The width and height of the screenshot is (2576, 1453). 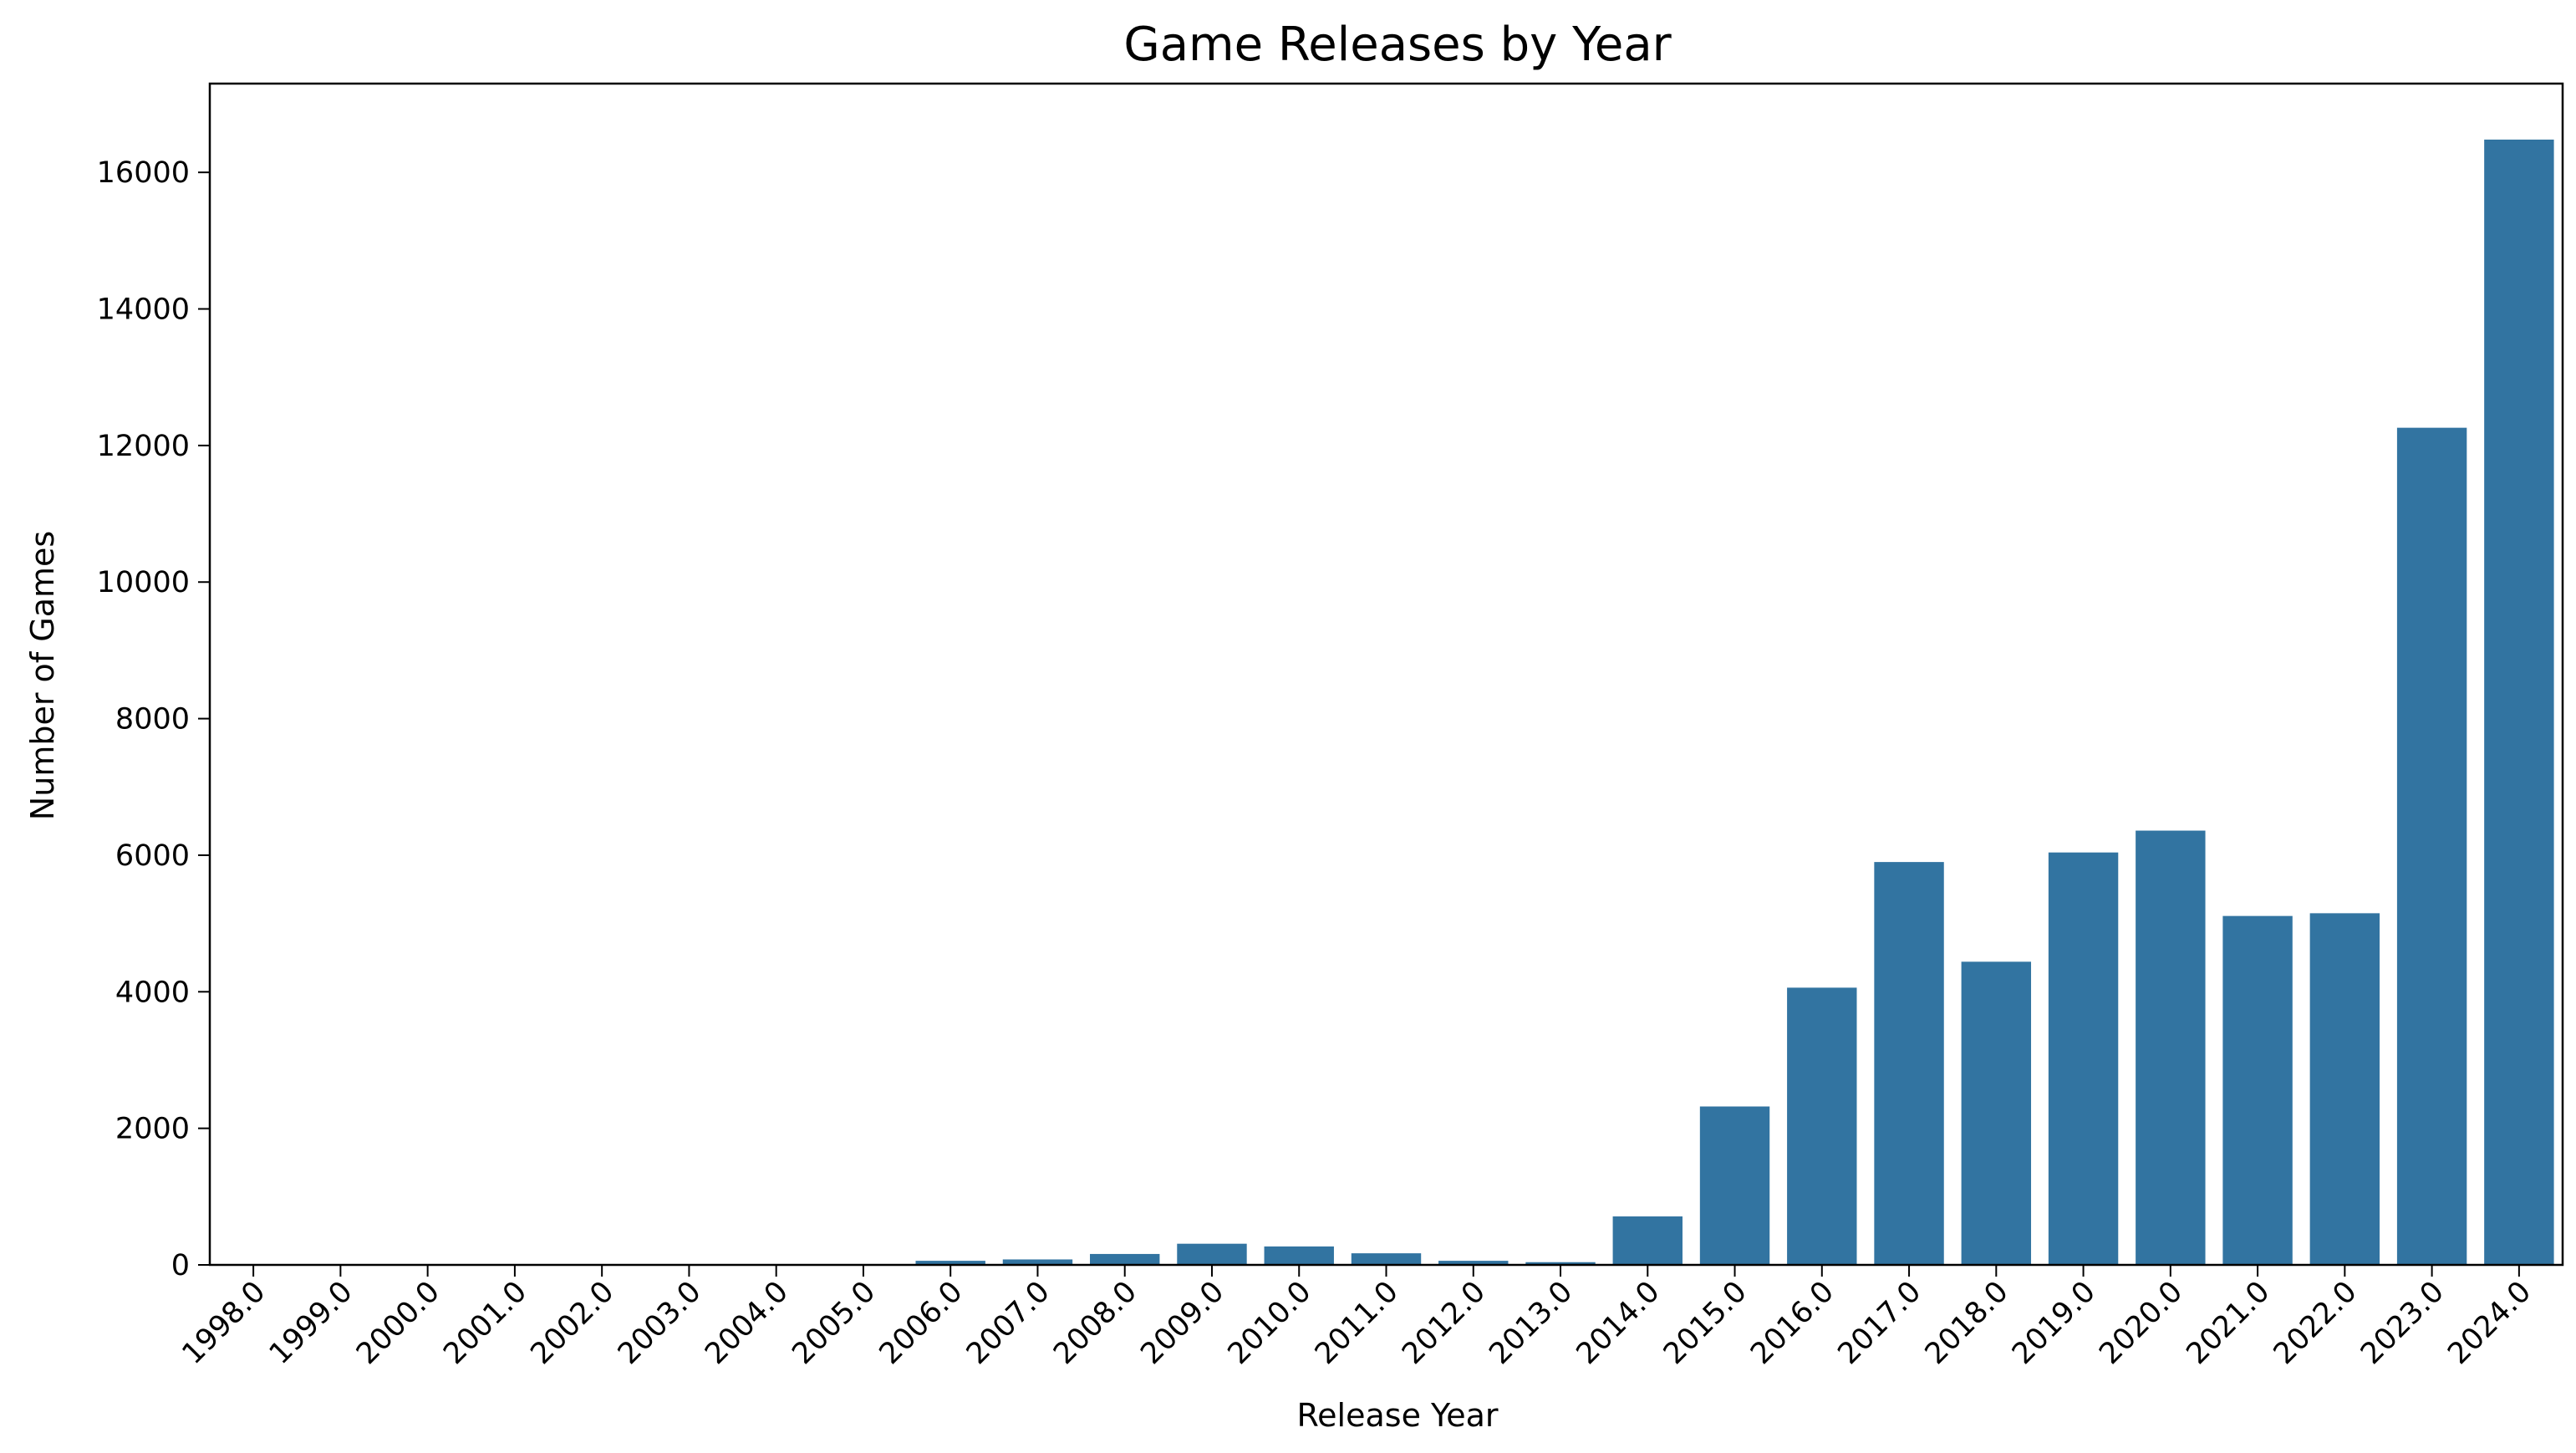 I want to click on x-tick-label: 2008.0, so click(x=1095, y=1323).